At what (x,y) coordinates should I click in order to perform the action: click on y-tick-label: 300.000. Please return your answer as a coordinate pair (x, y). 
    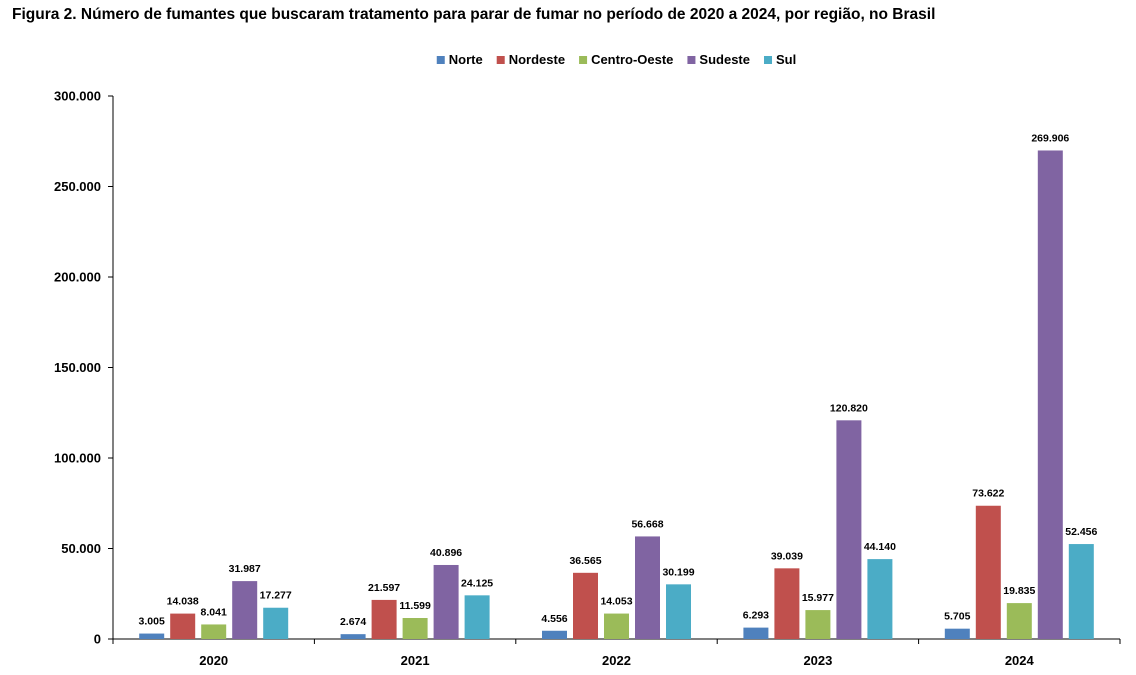
    Looking at the image, I should click on (77, 96).